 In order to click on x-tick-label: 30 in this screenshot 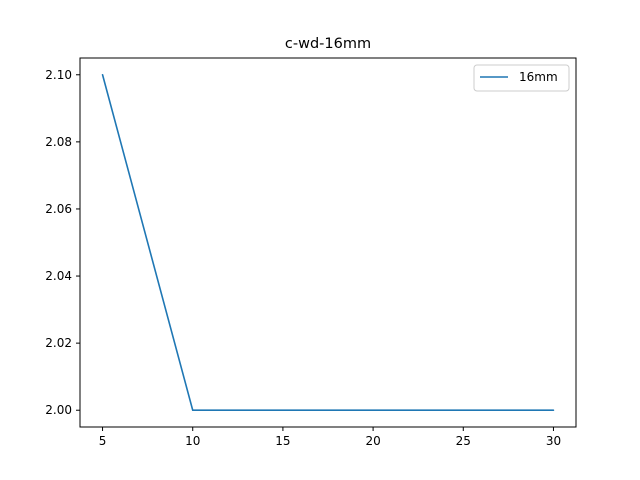, I will do `click(553, 441)`.